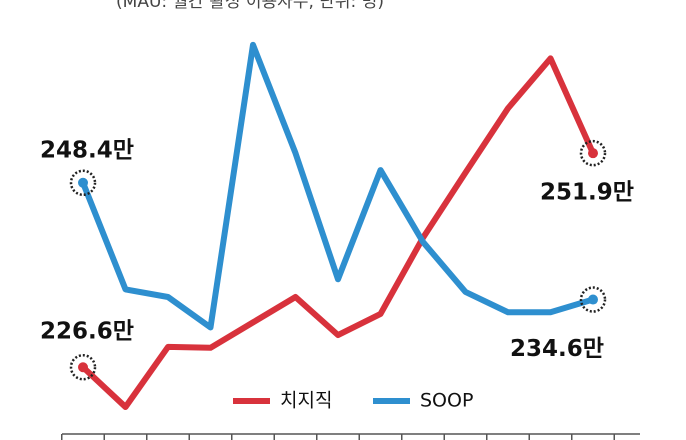 This screenshot has width=686, height=440. I want to click on data-label: 248.4만, so click(87, 150).